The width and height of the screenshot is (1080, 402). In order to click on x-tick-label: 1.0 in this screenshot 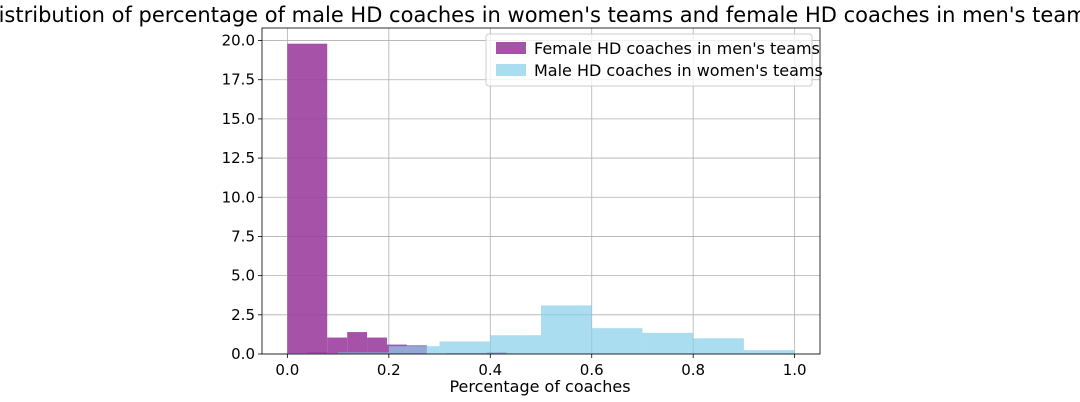, I will do `click(795, 370)`.